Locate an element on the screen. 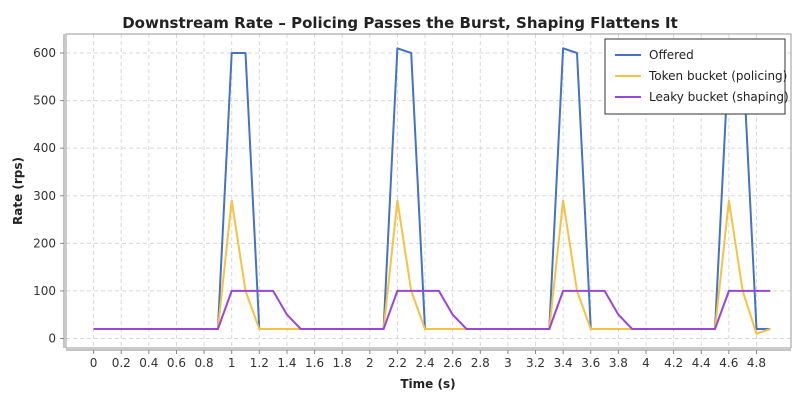 The height and width of the screenshot is (404, 800). x-tick-label: 4.8 is located at coordinates (756, 363).